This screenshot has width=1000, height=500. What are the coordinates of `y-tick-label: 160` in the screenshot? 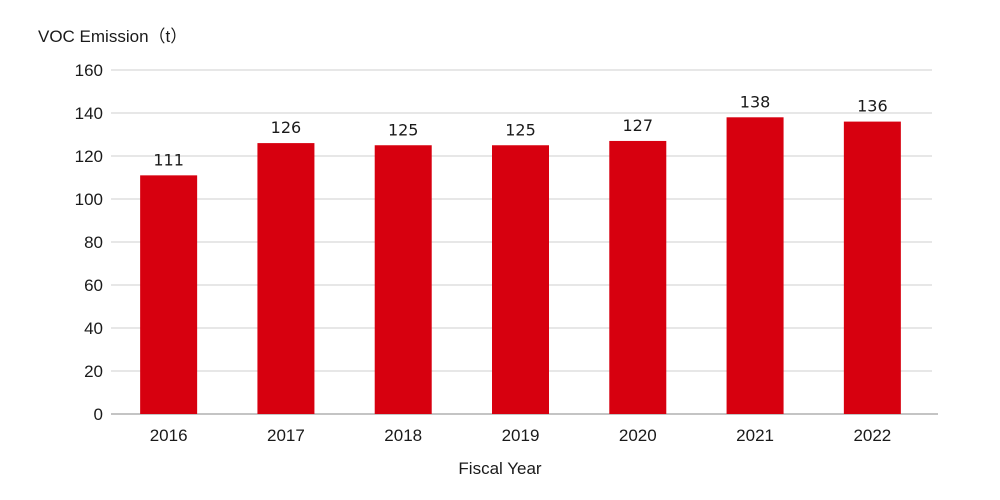 It's located at (89, 70).